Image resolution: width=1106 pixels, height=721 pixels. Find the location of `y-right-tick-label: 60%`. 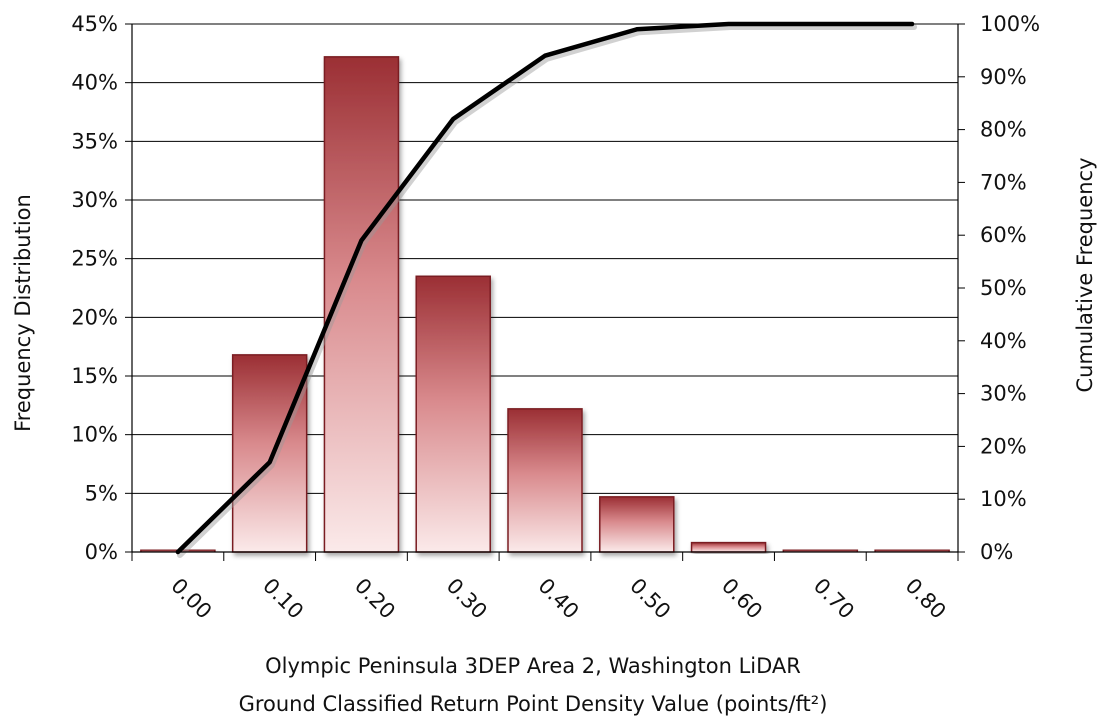

y-right-tick-label: 60% is located at coordinates (1003, 235).